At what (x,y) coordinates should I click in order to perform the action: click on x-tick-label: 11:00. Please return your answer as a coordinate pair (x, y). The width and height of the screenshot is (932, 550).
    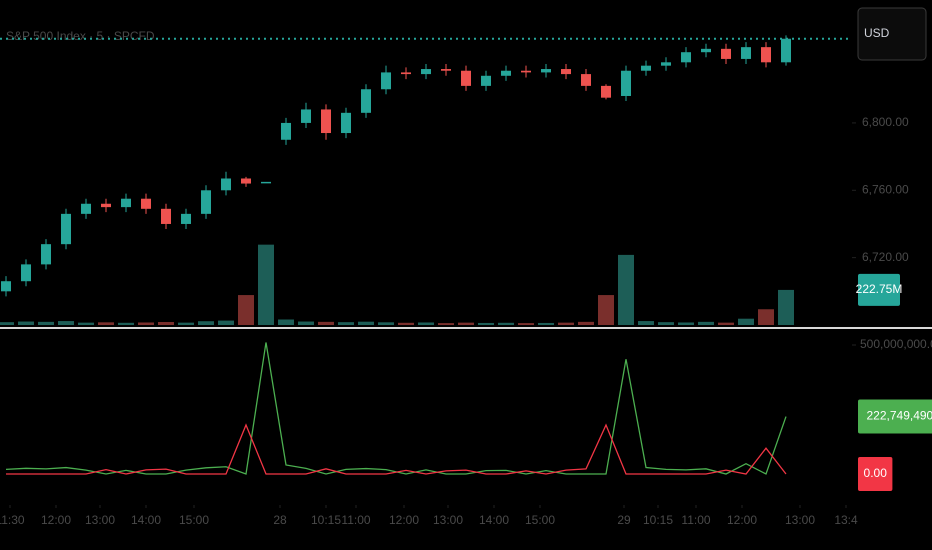
    Looking at the image, I should click on (695, 520).